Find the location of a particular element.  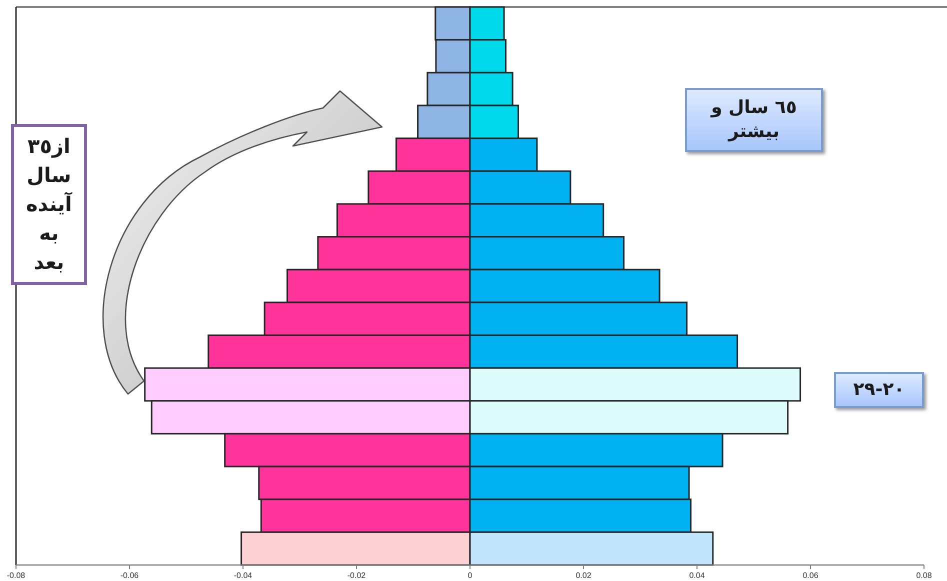

x-tick-label: -0.06 is located at coordinates (130, 575).